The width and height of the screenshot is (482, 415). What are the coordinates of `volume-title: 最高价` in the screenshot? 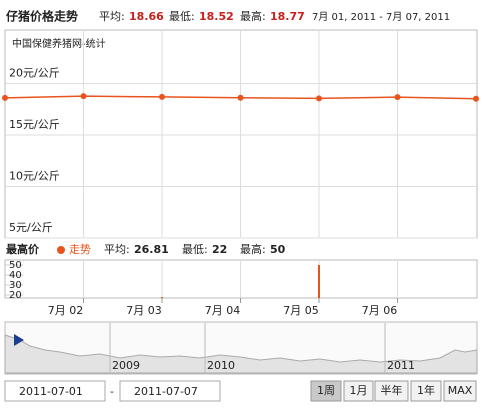 It's located at (23, 249).